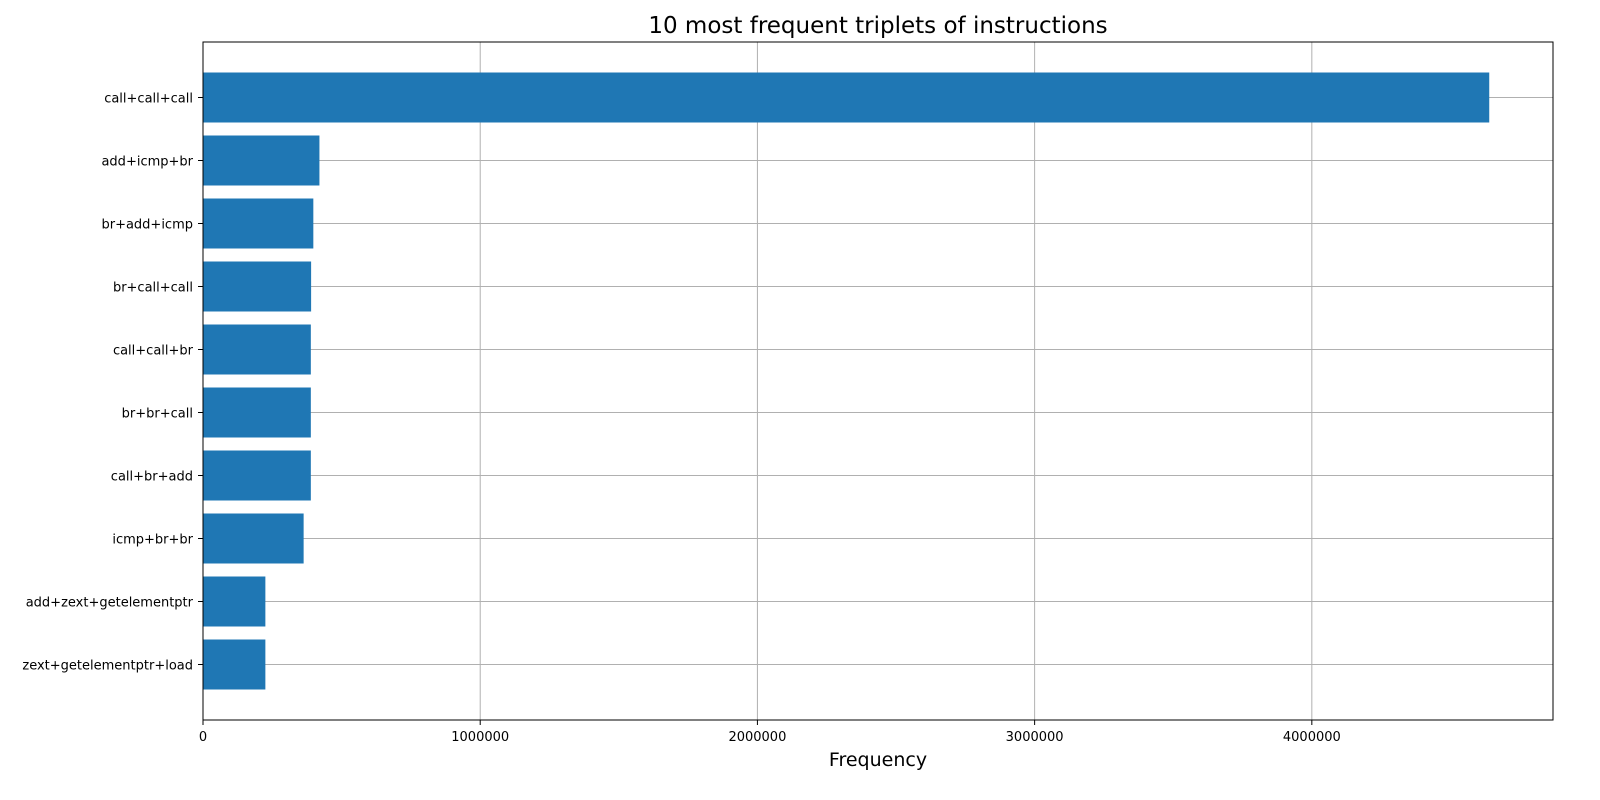 The image size is (1600, 800). I want to click on x-tick-label: 3000000, so click(1035, 737).